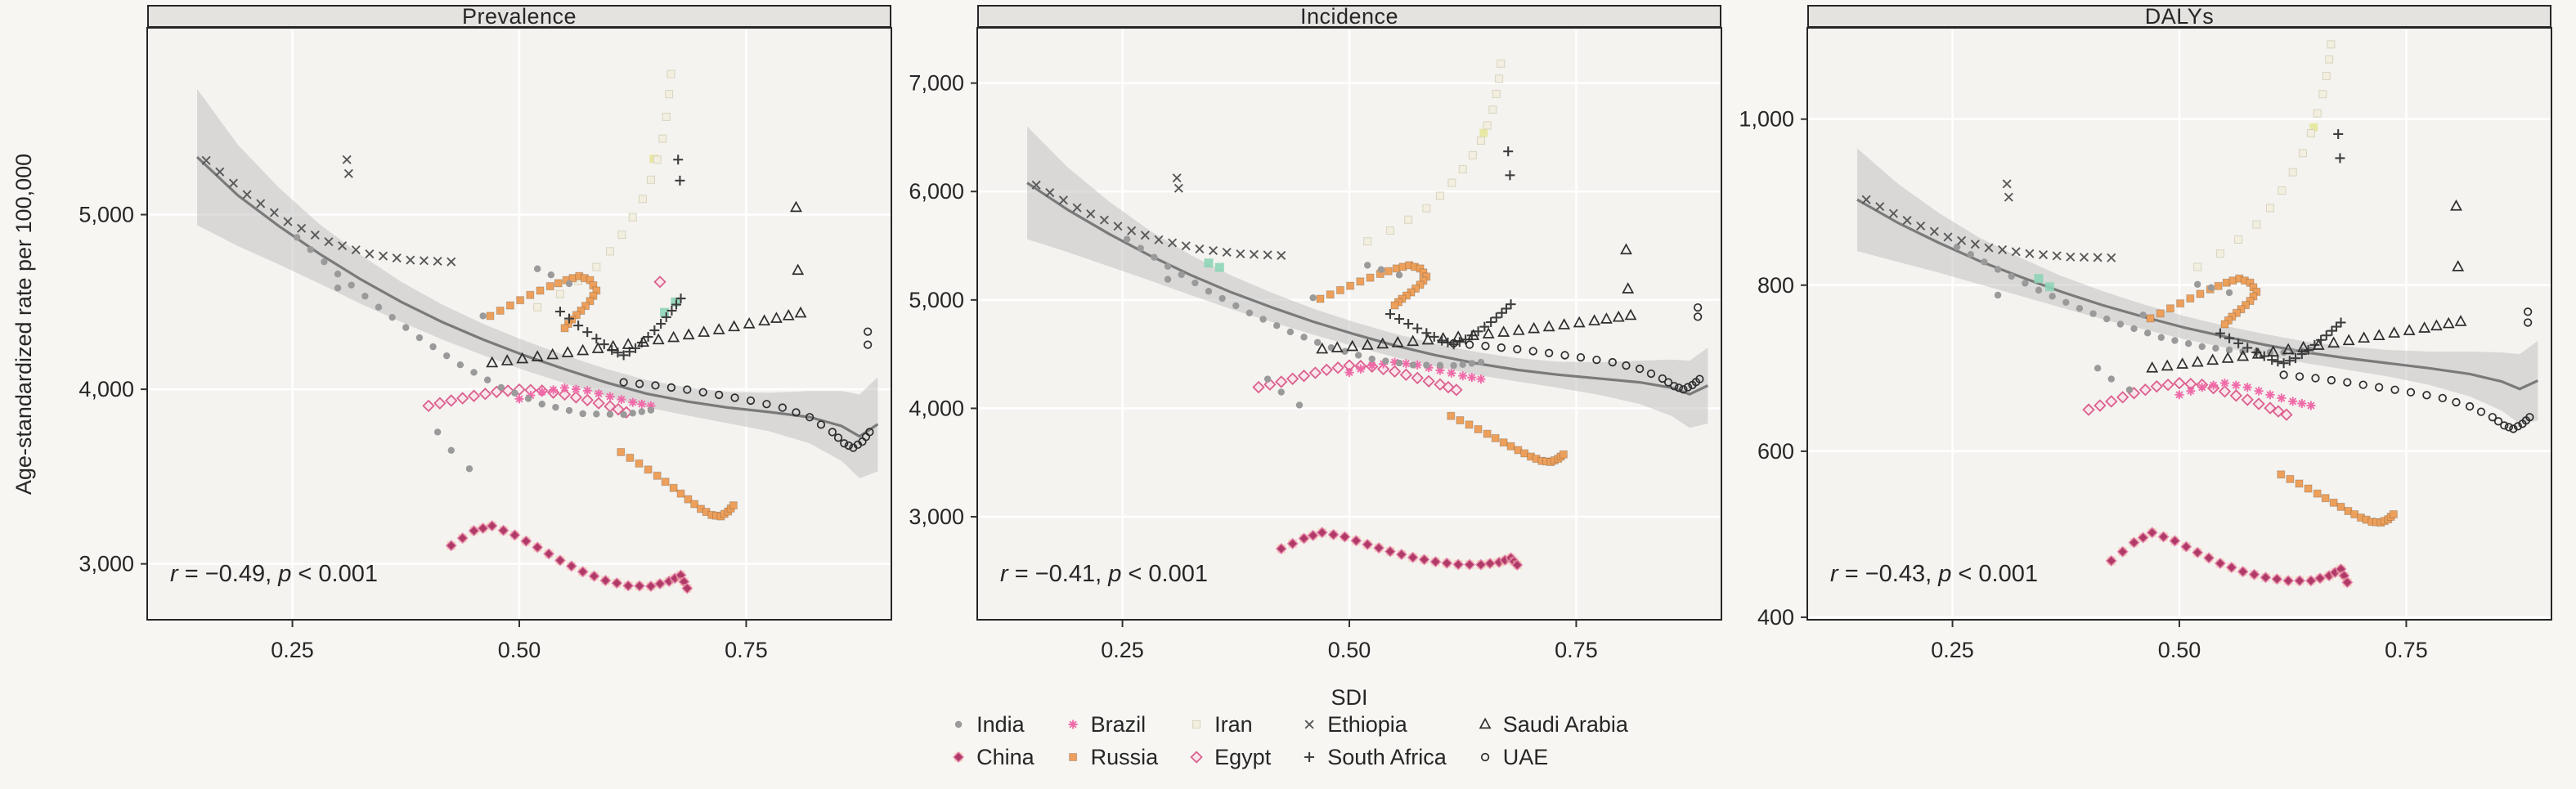  Describe the element at coordinates (1196, 757) in the screenshot. I see `legend-marker-egypt` at that location.